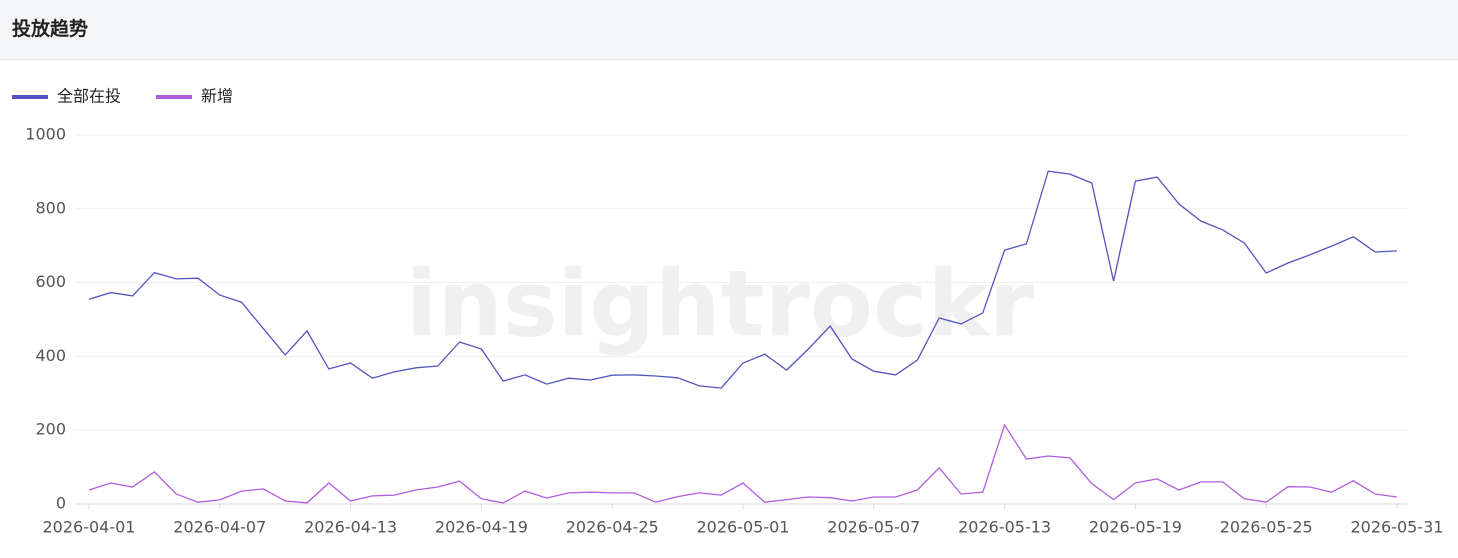  What do you see at coordinates (743, 527) in the screenshot?
I see `x-tick-label: 2026-05-01` at bounding box center [743, 527].